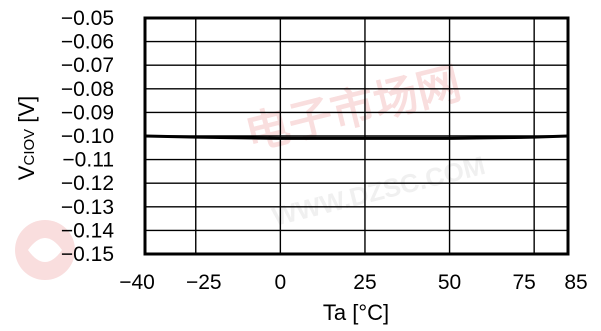 Image resolution: width=601 pixels, height=331 pixels. Describe the element at coordinates (88, 160) in the screenshot. I see `y-tick-label: −0.11` at that location.